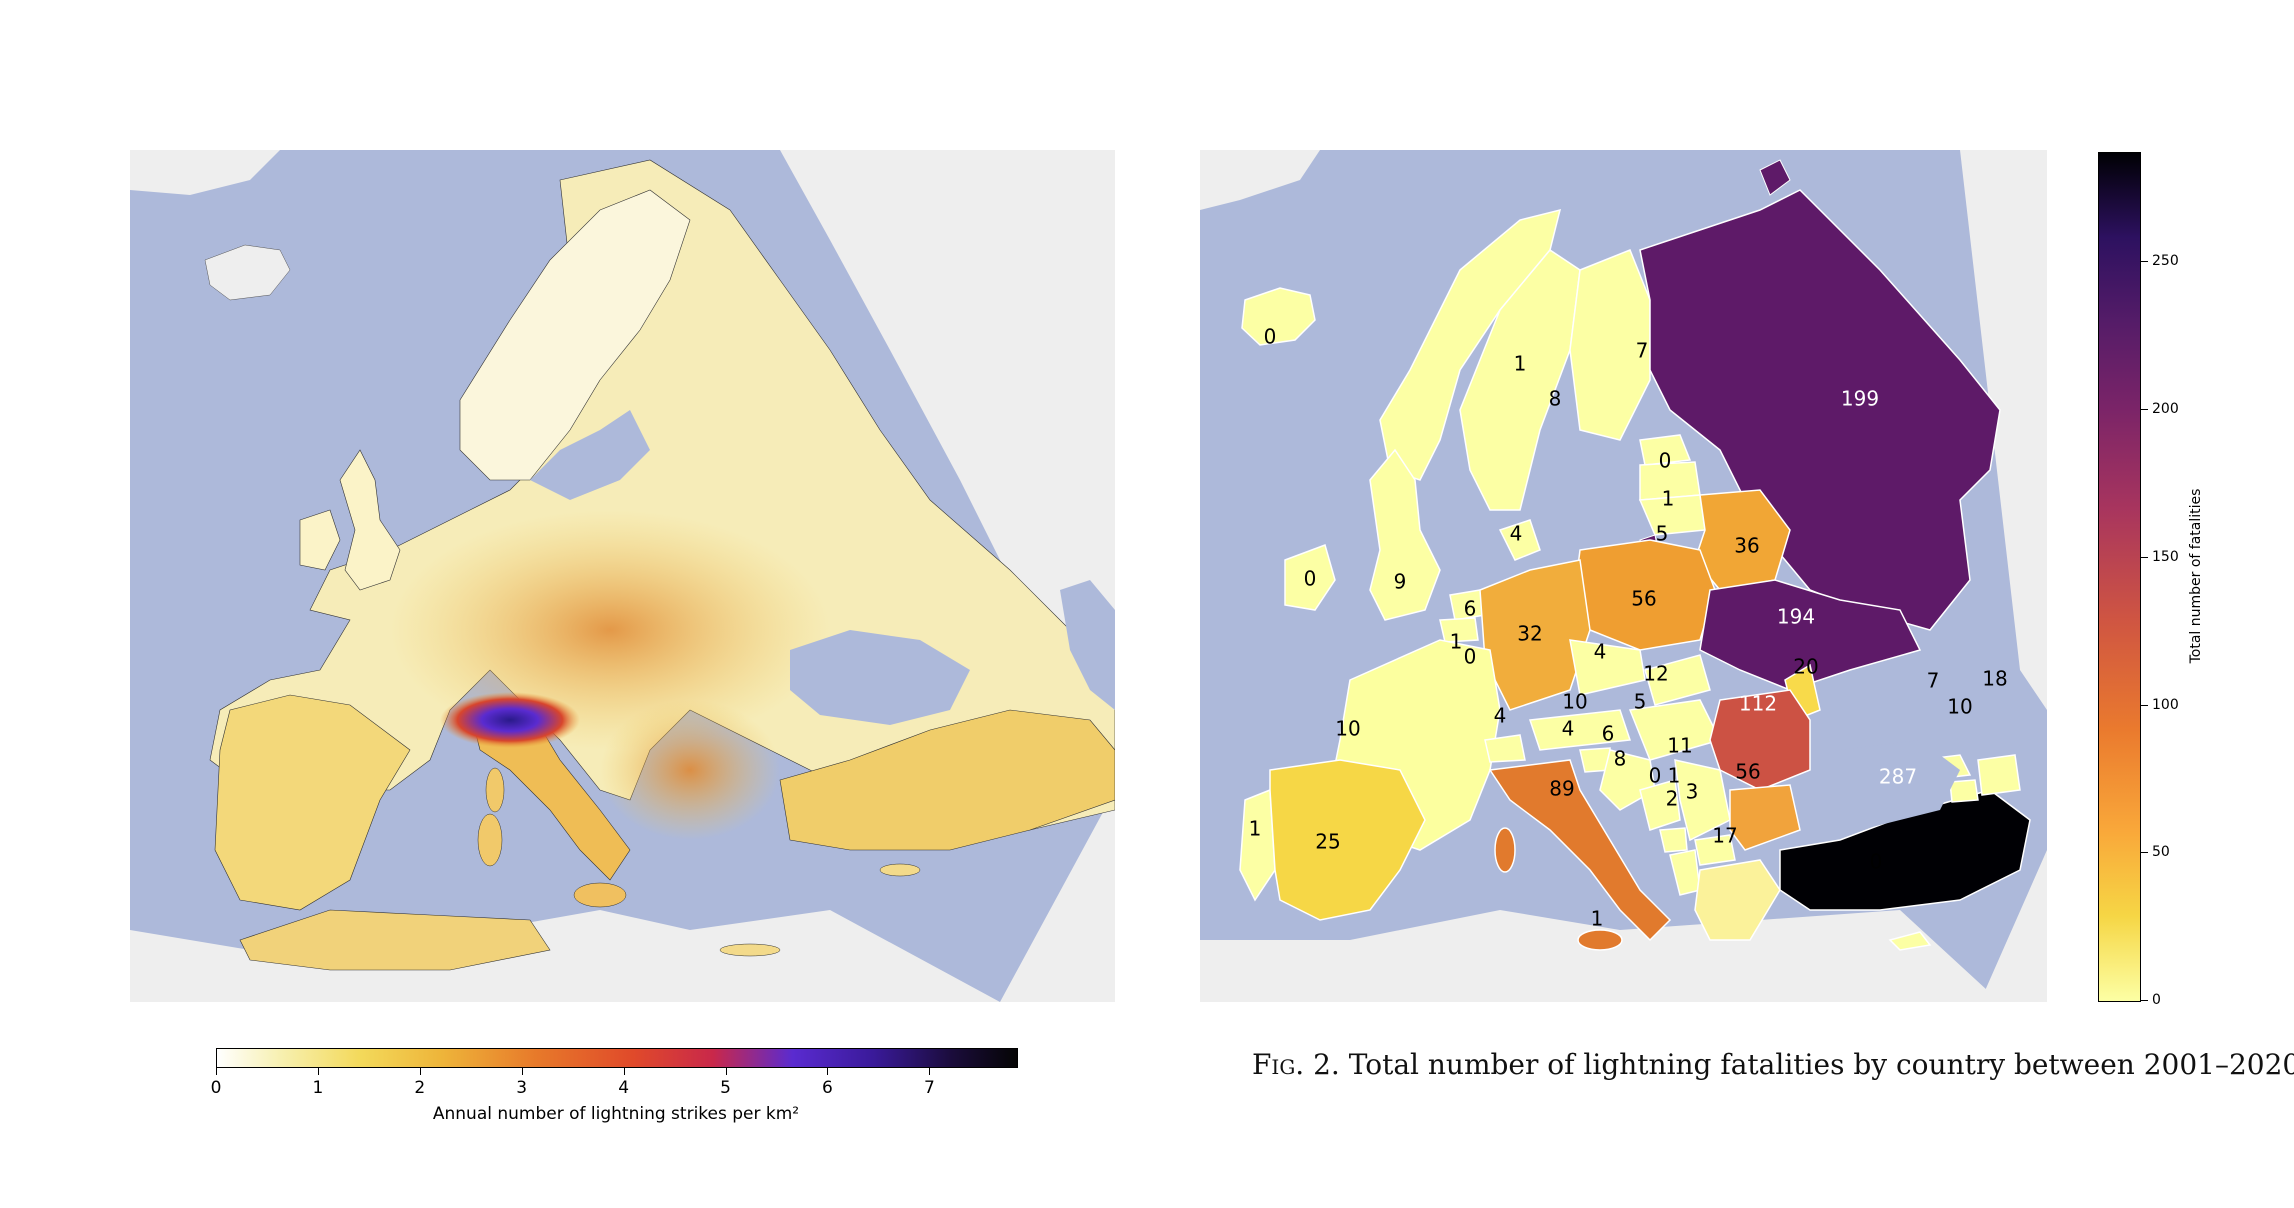 This screenshot has width=2294, height=1208. Describe the element at coordinates (1505, 748) in the screenshot. I see `country-switzerland` at that location.